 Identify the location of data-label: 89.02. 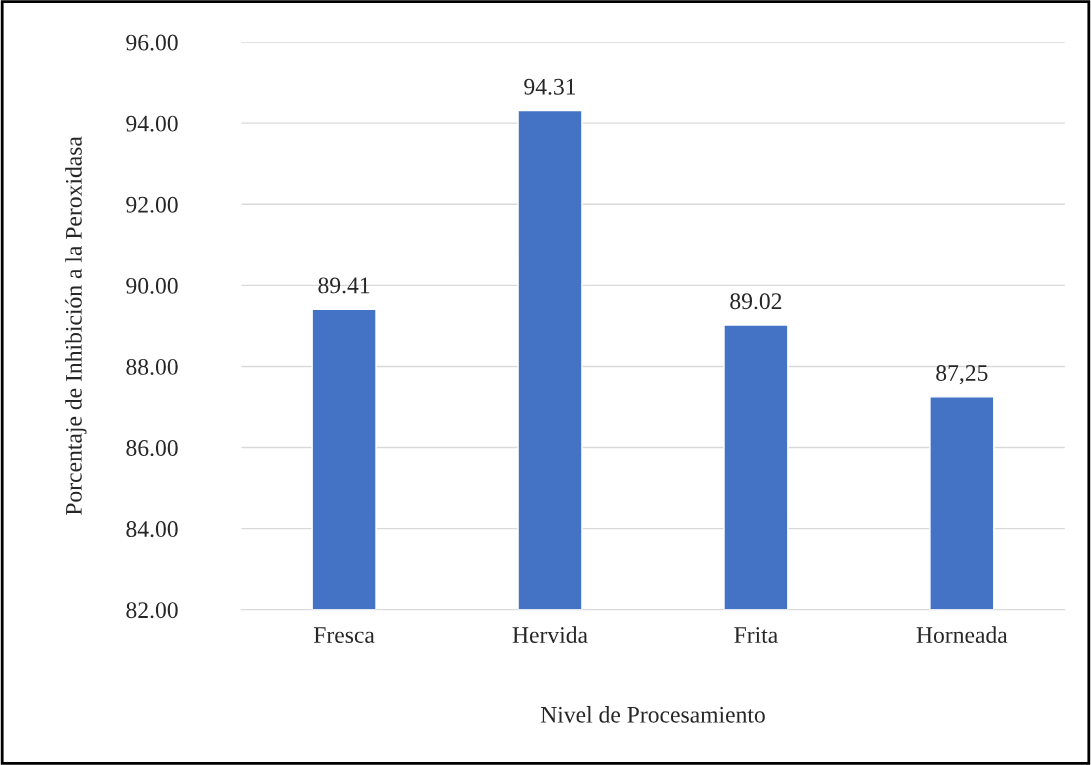
(756, 301).